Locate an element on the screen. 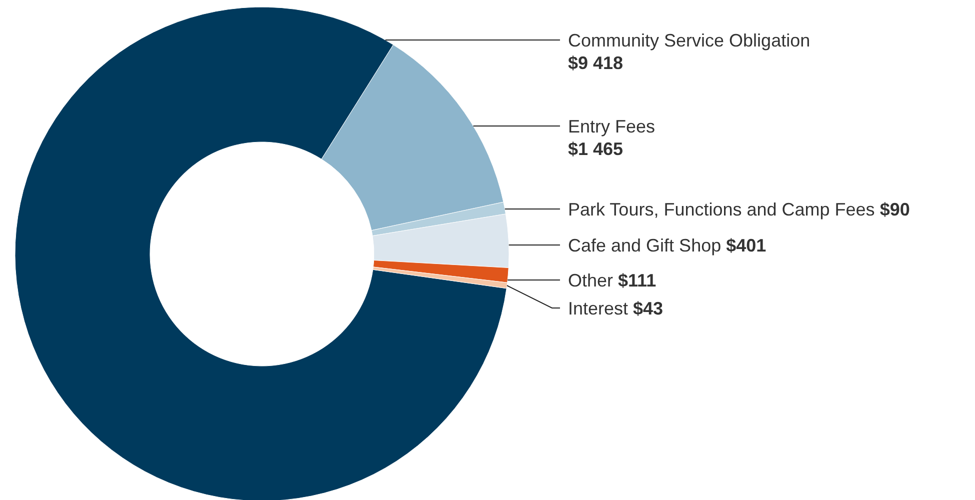 Image resolution: width=975 pixels, height=500 pixels. slice-label: Interest is located at coordinates (598, 308).